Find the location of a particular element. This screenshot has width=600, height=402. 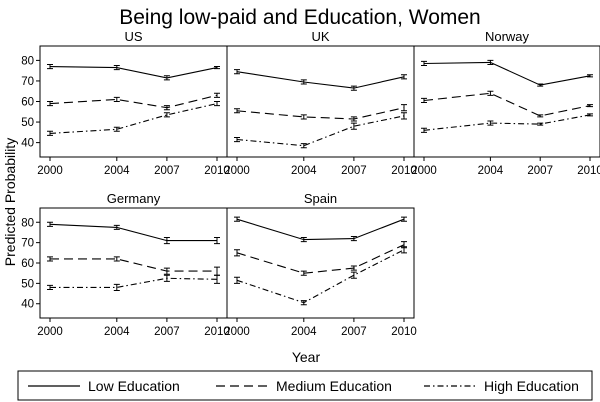

legend-label: Low Education is located at coordinates (134, 386).